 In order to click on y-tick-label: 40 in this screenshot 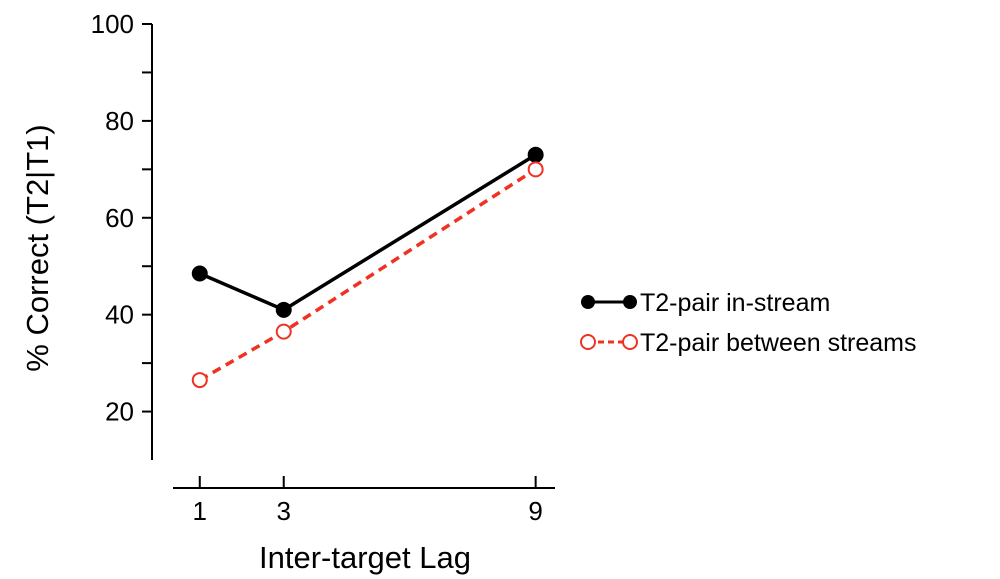, I will do `click(119, 315)`.